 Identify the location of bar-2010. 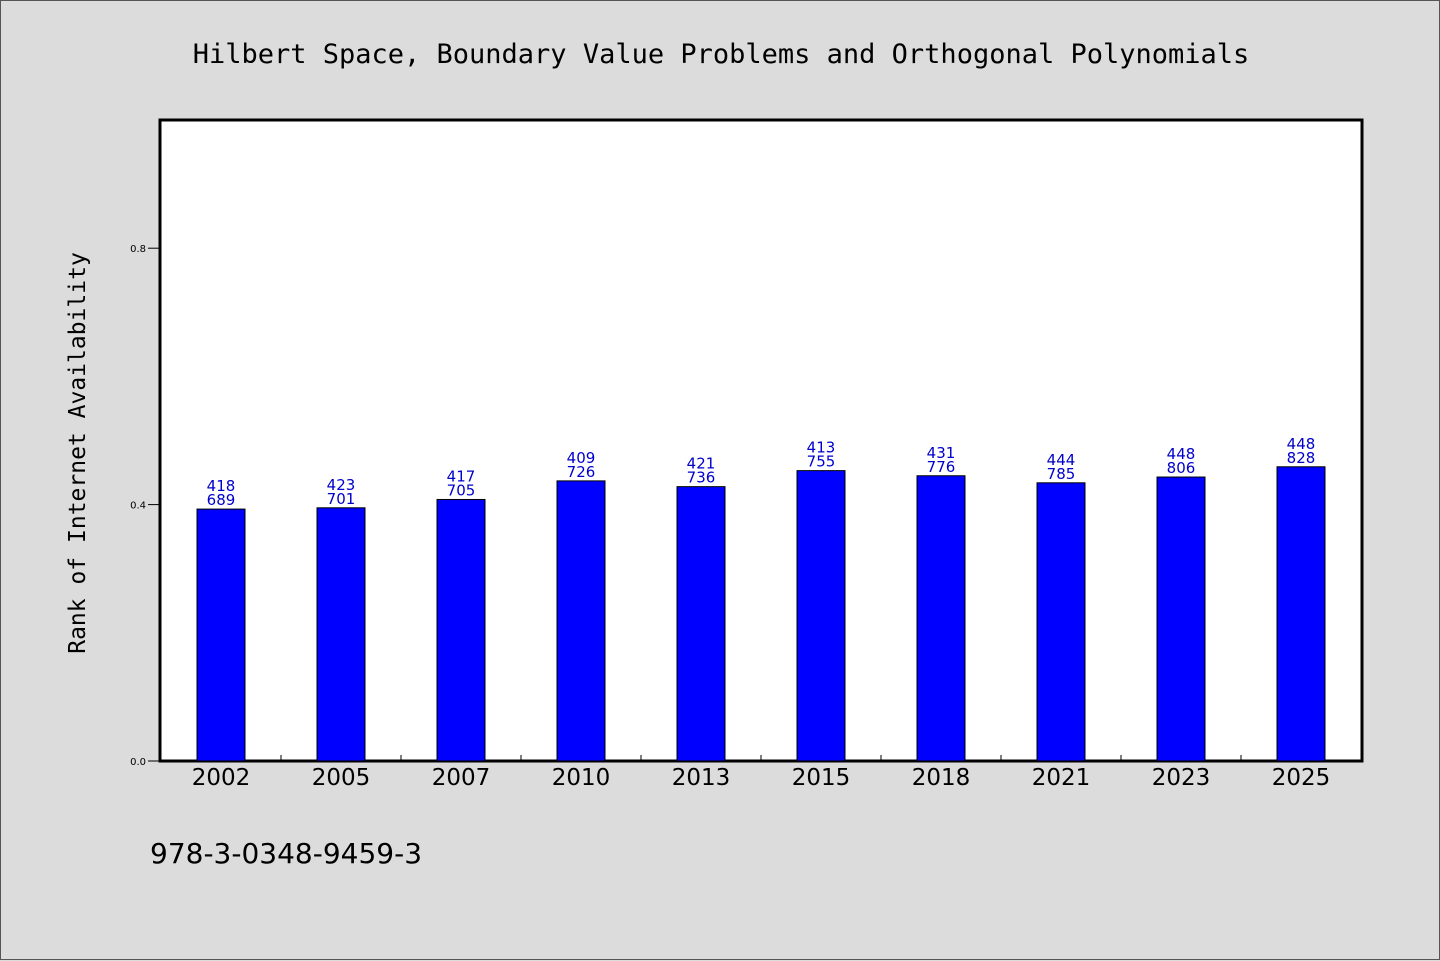
(581, 621).